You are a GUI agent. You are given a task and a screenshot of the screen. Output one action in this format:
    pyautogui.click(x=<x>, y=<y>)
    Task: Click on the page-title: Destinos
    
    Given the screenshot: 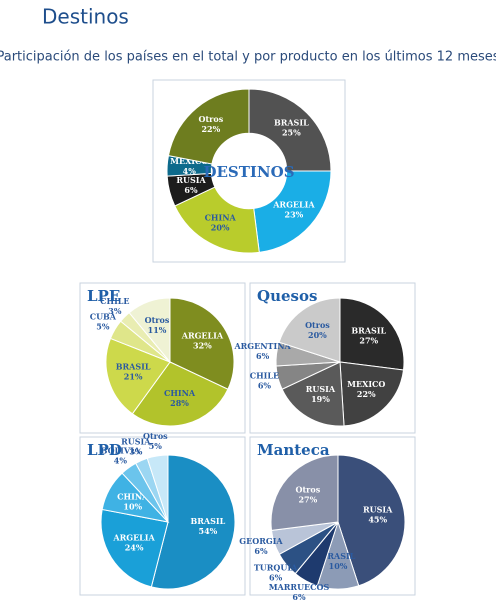 What is the action you would take?
    pyautogui.click(x=85, y=17)
    